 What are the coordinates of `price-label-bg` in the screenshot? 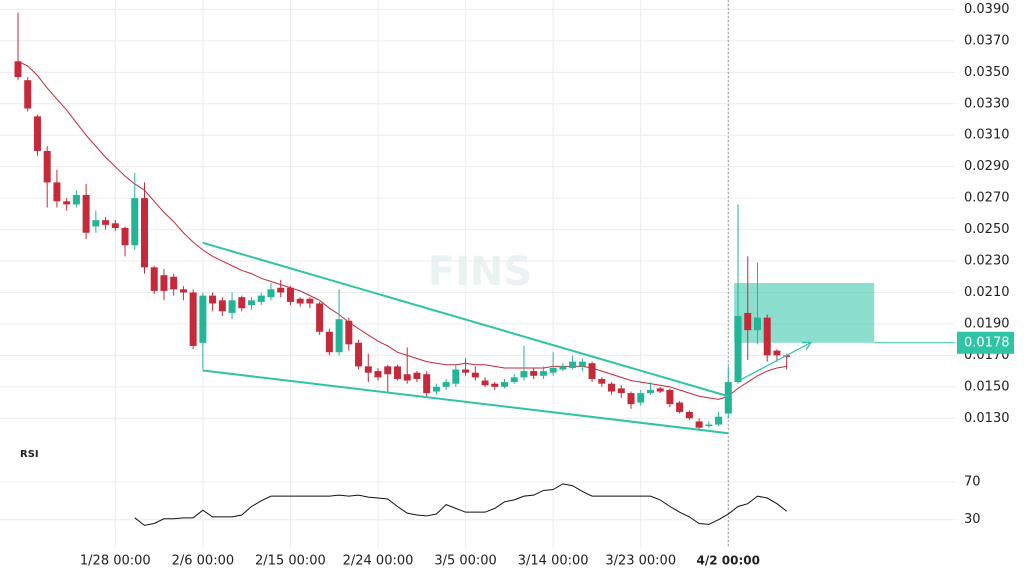 It's located at (985, 342).